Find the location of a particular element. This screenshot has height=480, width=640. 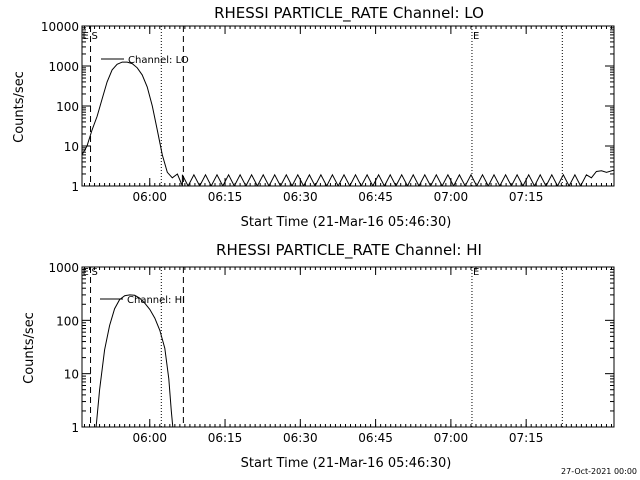

plot-timestamp: 27-Oct-2021 00:00 is located at coordinates (599, 471).